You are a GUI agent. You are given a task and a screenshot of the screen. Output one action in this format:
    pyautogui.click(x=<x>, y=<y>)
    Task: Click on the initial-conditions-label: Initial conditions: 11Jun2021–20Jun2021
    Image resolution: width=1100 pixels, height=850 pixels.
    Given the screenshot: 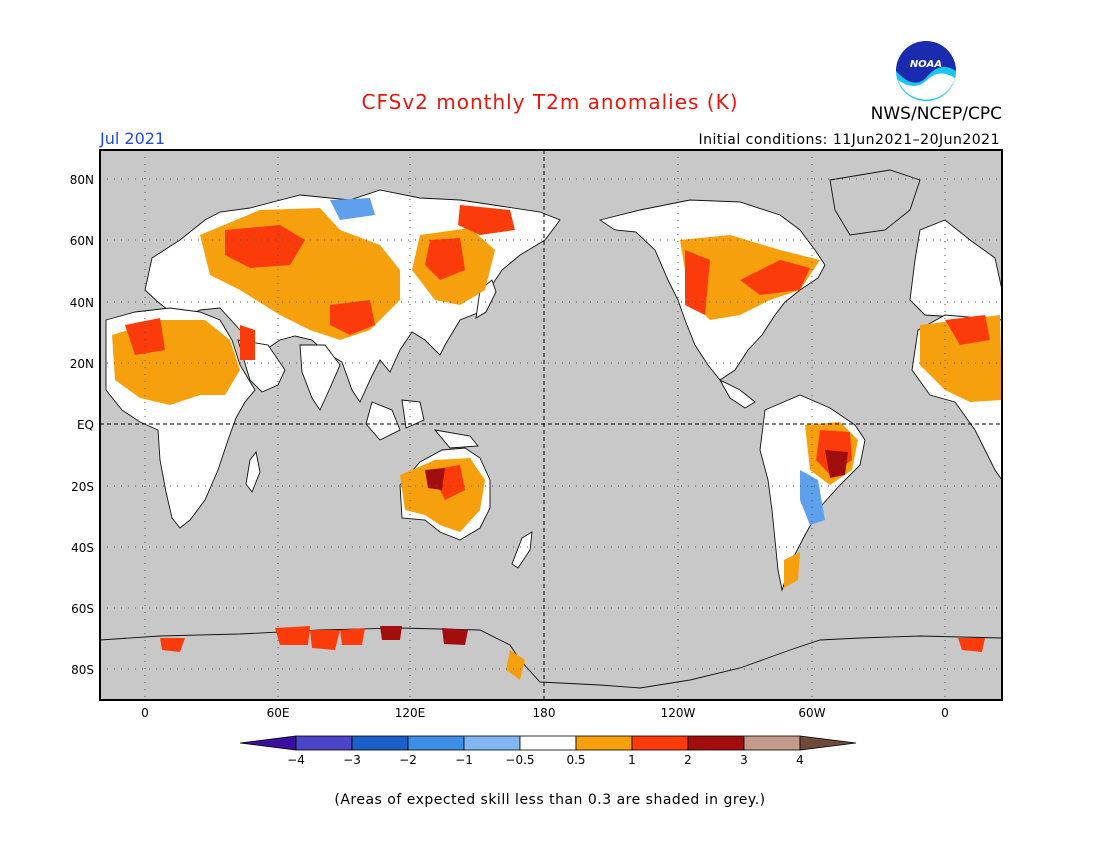 What is the action you would take?
    pyautogui.click(x=849, y=140)
    